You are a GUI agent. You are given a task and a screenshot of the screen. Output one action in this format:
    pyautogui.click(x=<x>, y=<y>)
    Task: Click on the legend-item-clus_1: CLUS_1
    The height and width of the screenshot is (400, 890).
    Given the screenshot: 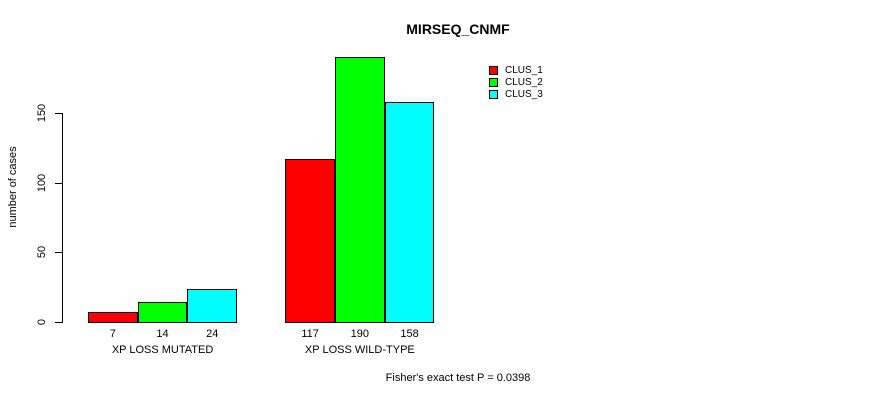 What is the action you would take?
    pyautogui.click(x=516, y=70)
    